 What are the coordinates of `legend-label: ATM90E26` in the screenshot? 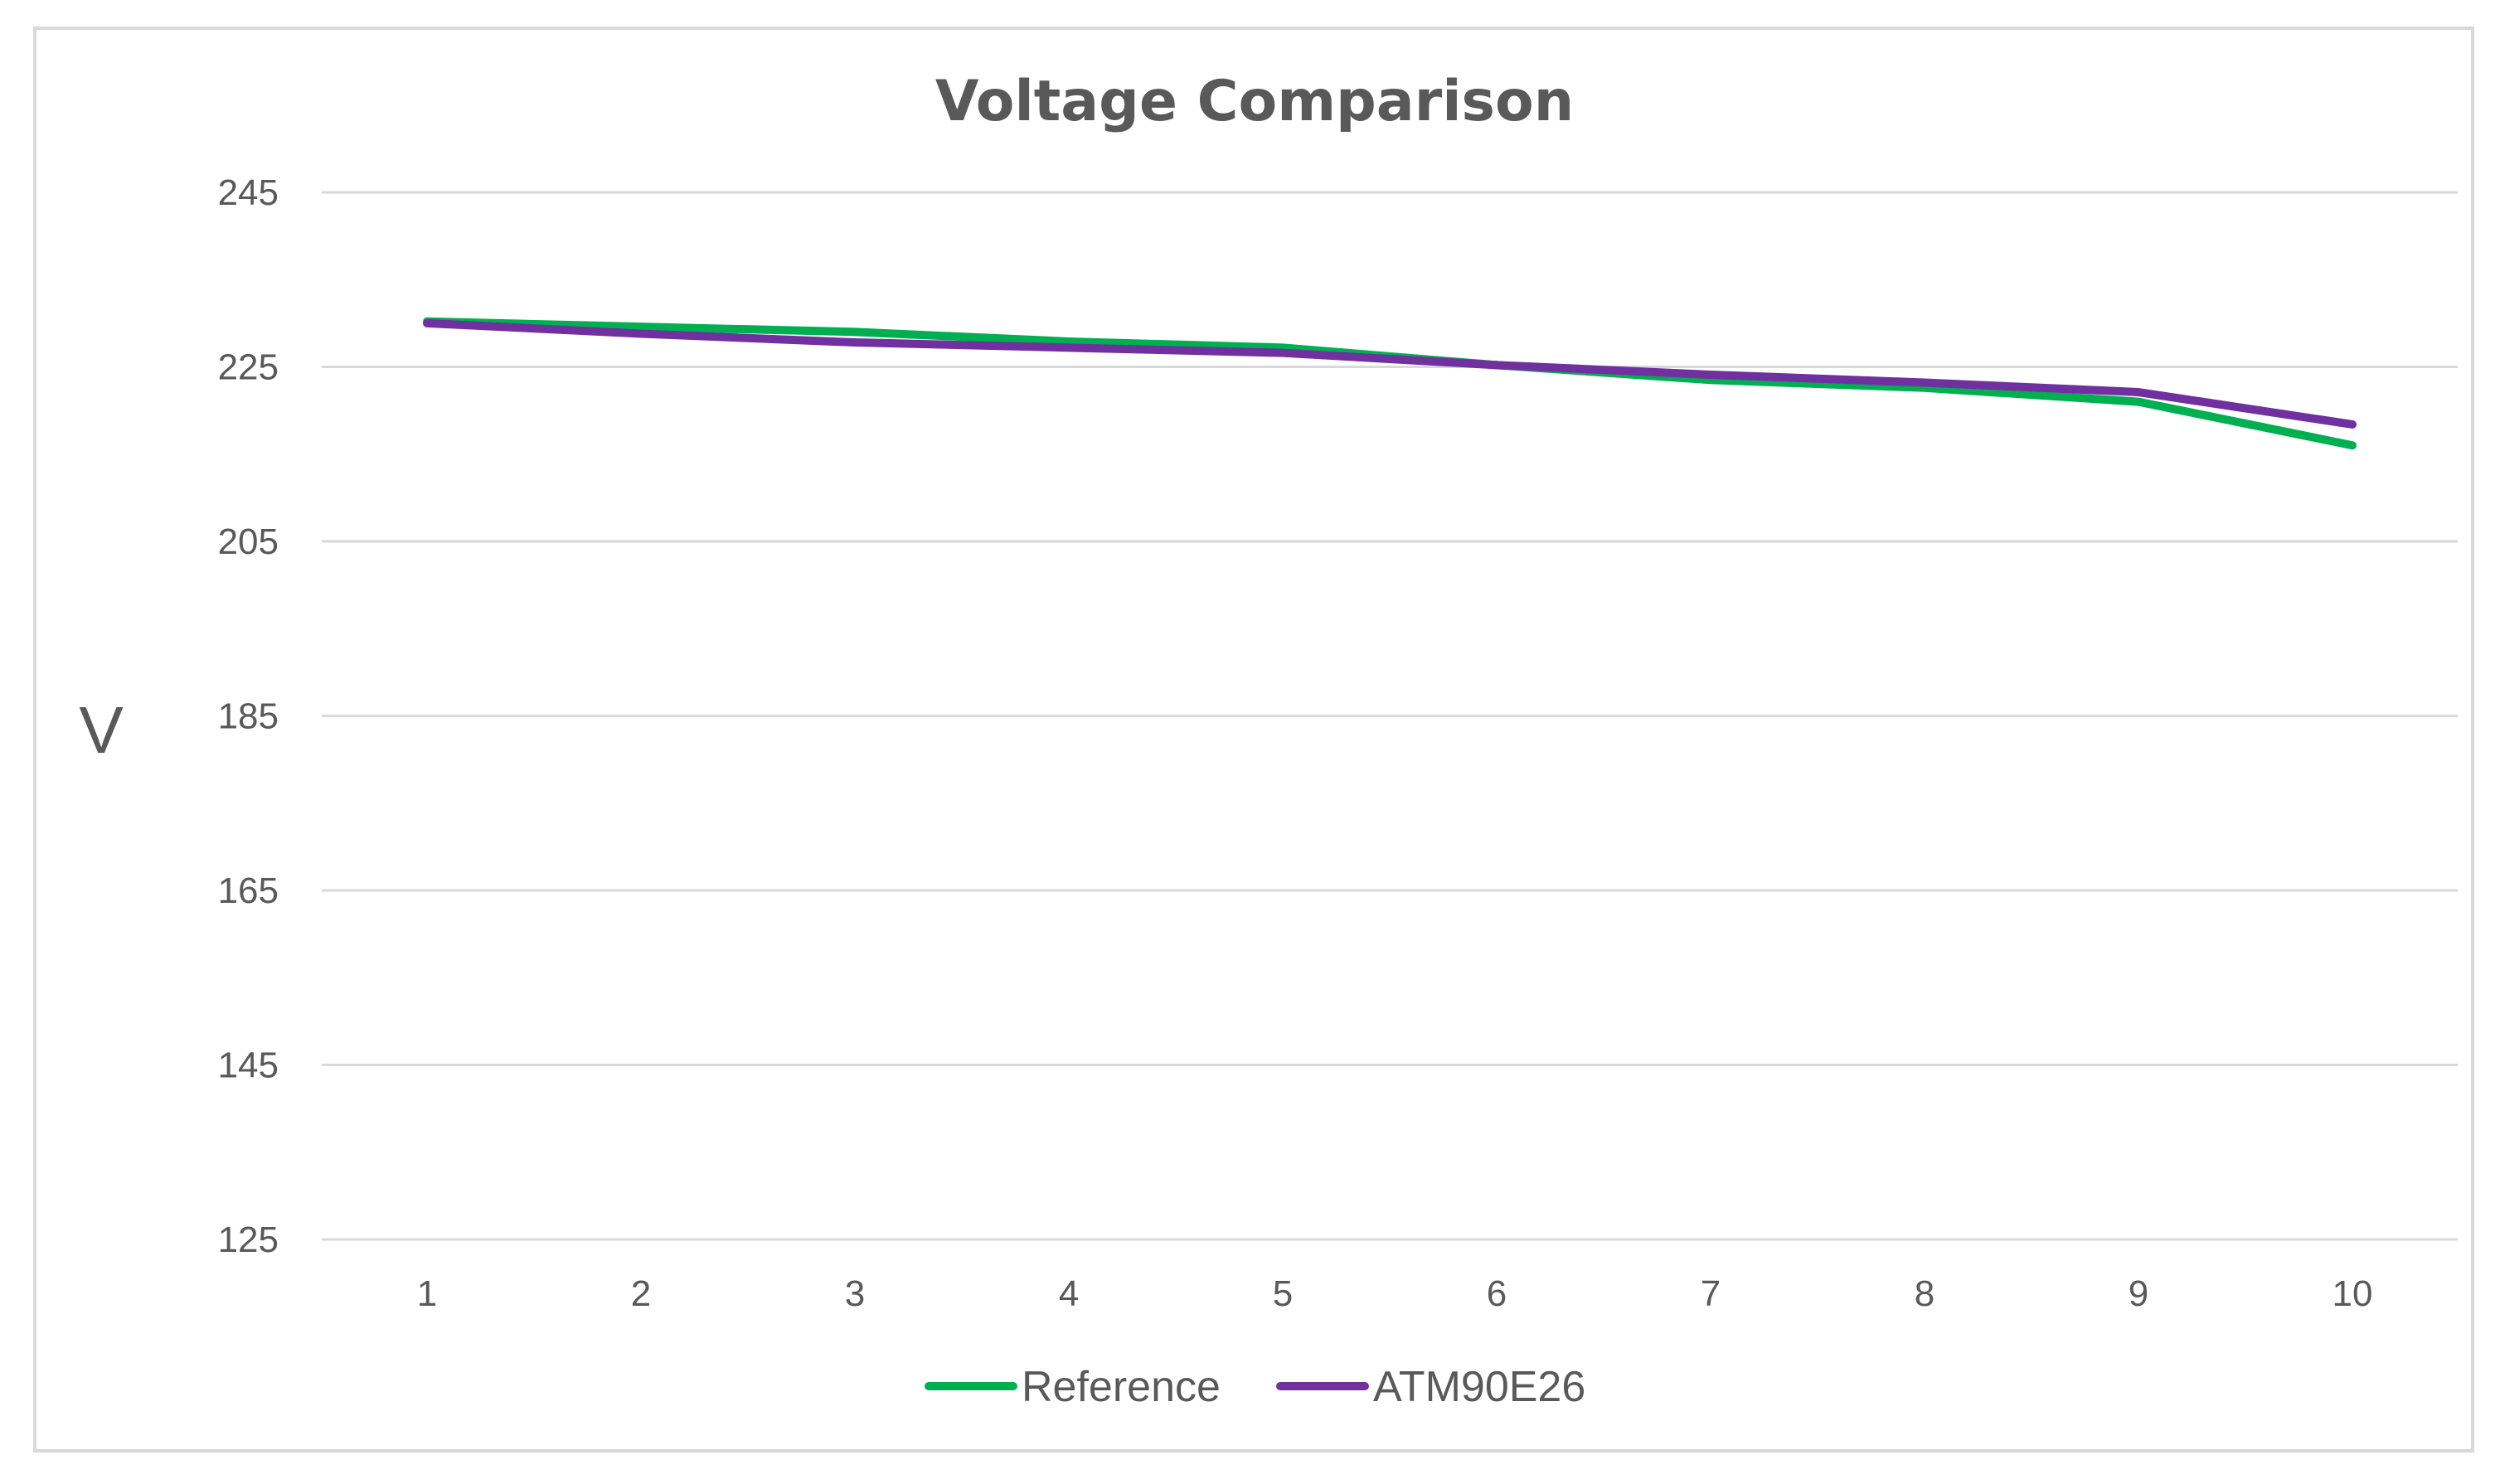 It's located at (1479, 1387).